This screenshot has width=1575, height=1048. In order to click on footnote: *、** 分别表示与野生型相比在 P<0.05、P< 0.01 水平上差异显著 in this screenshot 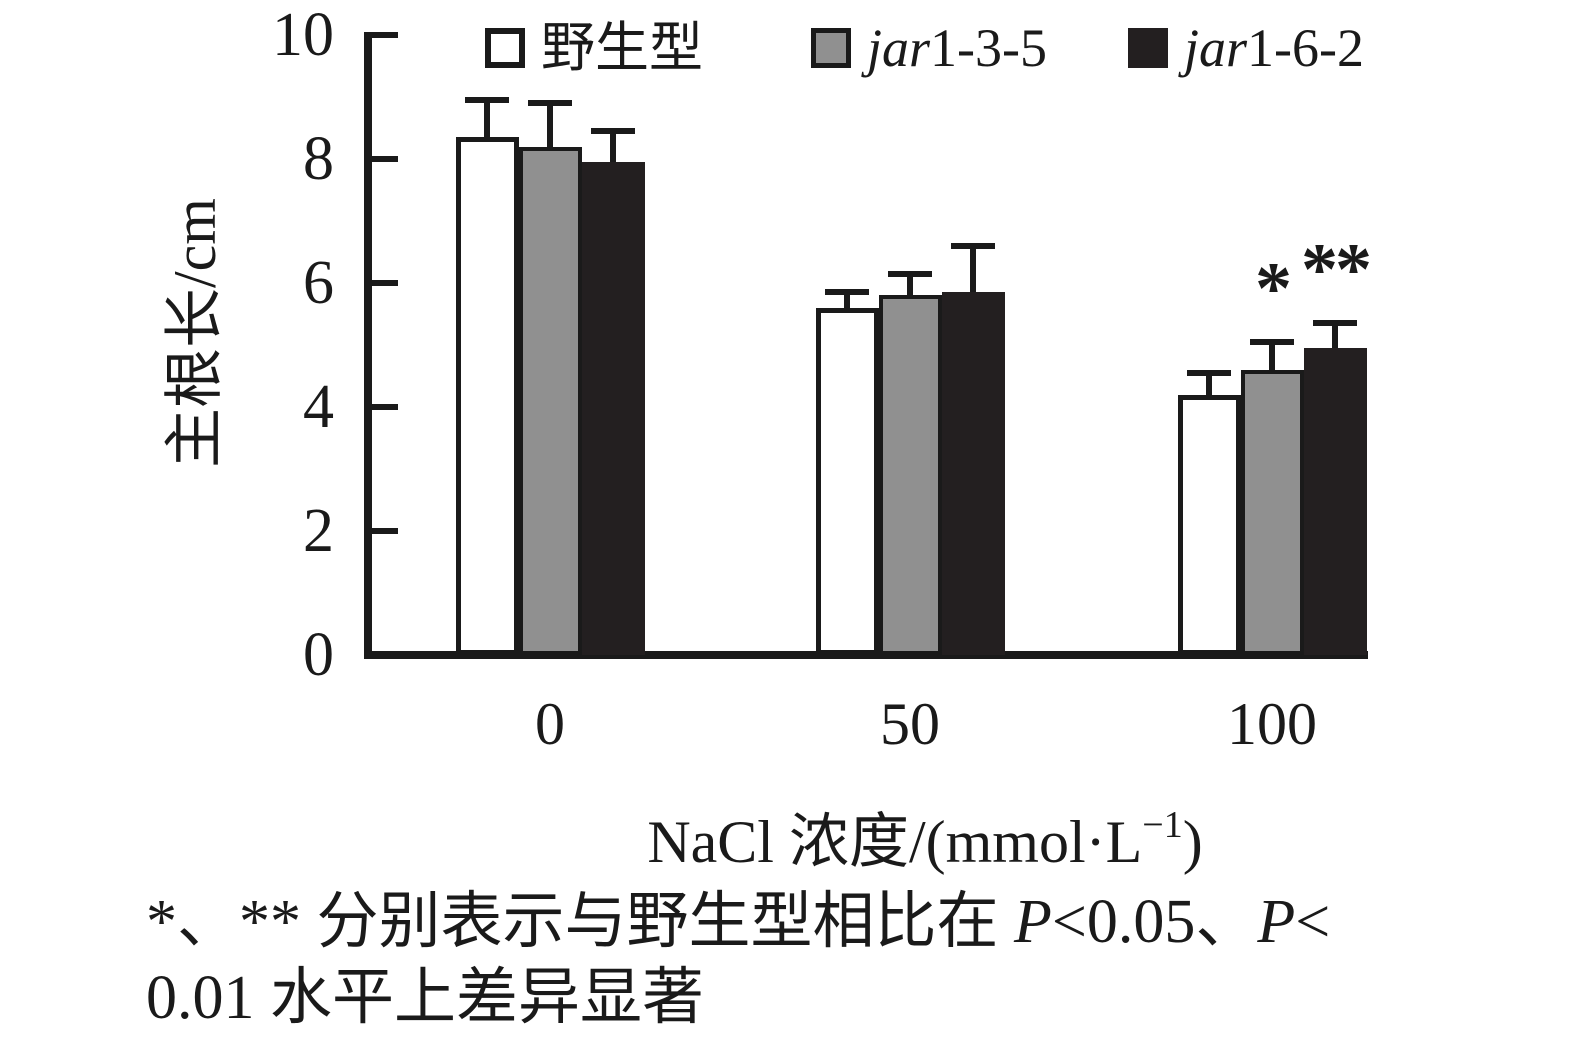, I will do `click(738, 960)`.